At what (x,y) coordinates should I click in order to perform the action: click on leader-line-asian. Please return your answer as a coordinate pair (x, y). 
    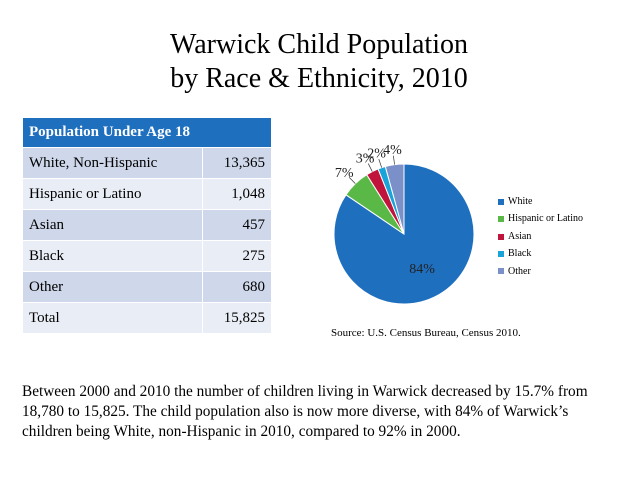
    Looking at the image, I should click on (370, 167).